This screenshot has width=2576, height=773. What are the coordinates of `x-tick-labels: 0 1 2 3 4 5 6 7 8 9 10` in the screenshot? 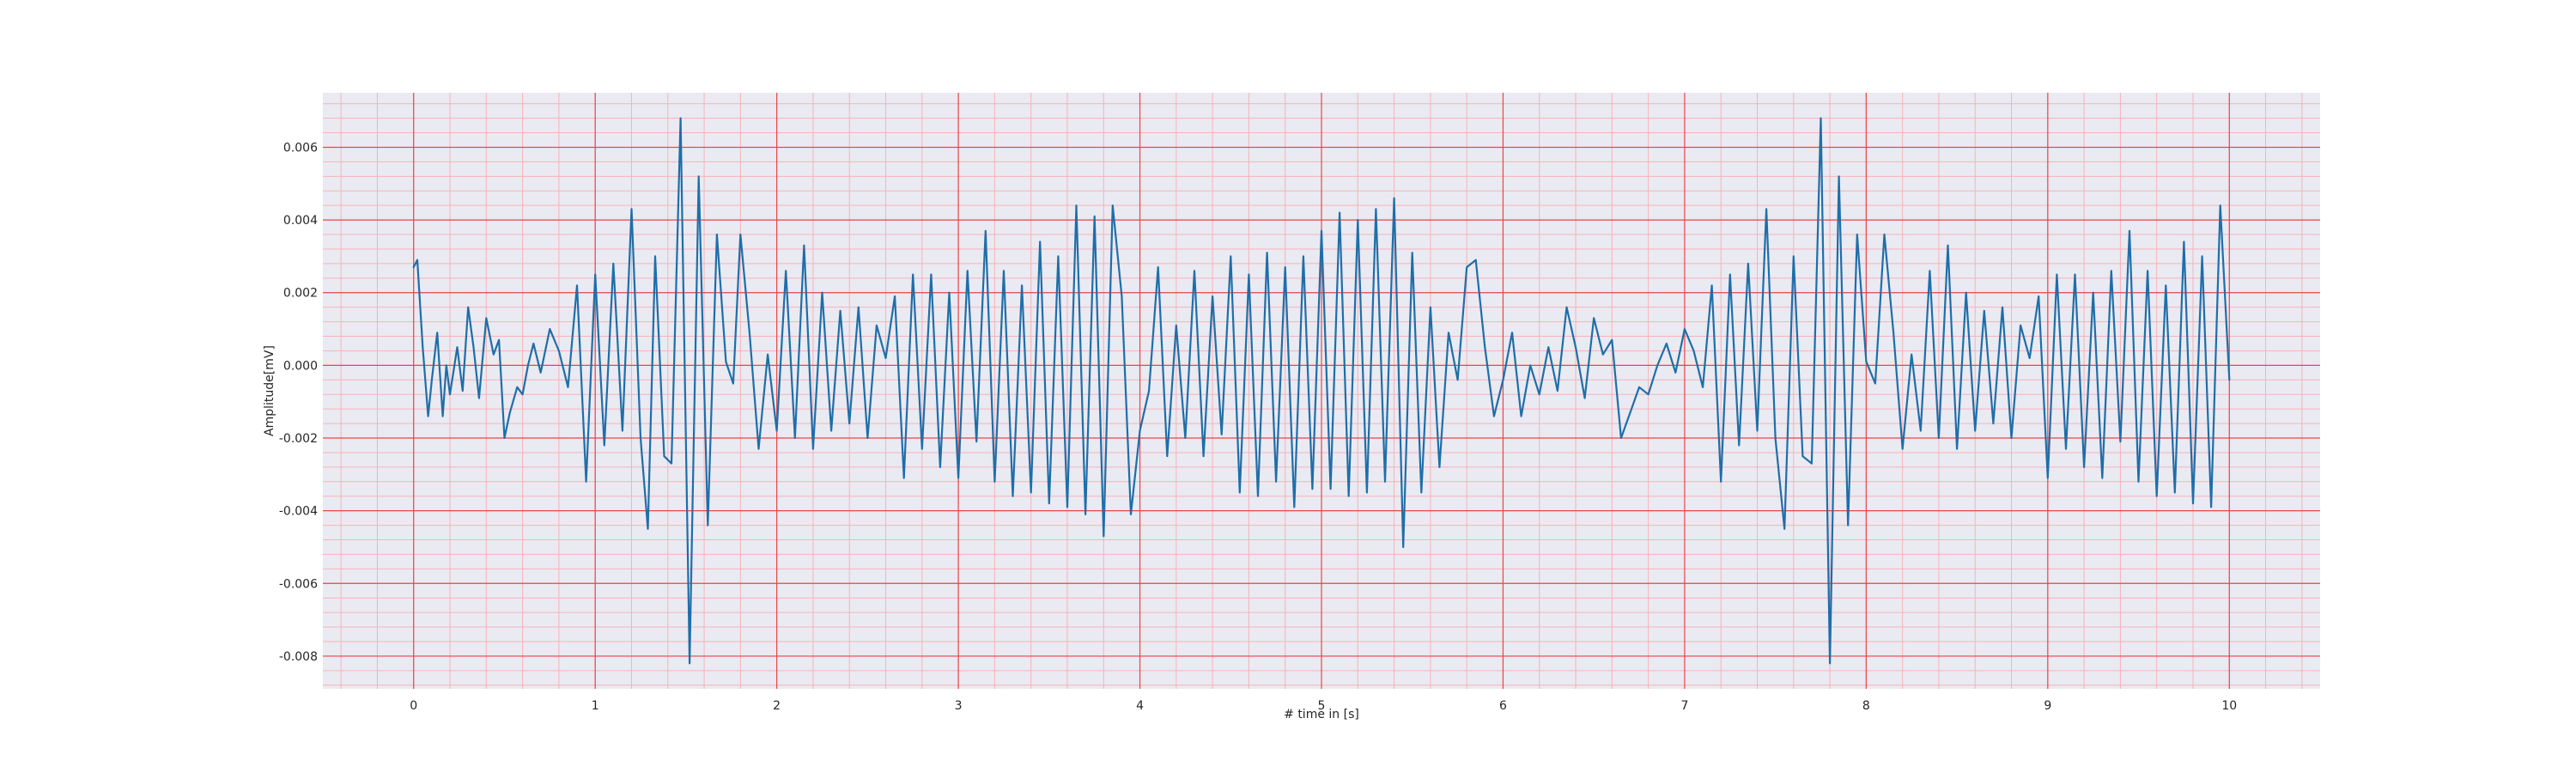 It's located at (1323, 706).